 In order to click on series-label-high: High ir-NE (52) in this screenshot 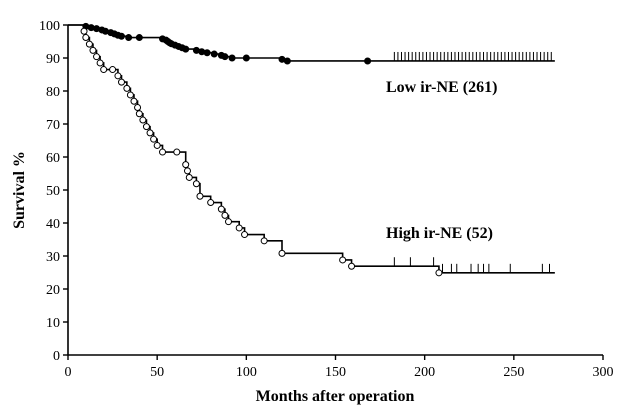, I will do `click(439, 233)`.